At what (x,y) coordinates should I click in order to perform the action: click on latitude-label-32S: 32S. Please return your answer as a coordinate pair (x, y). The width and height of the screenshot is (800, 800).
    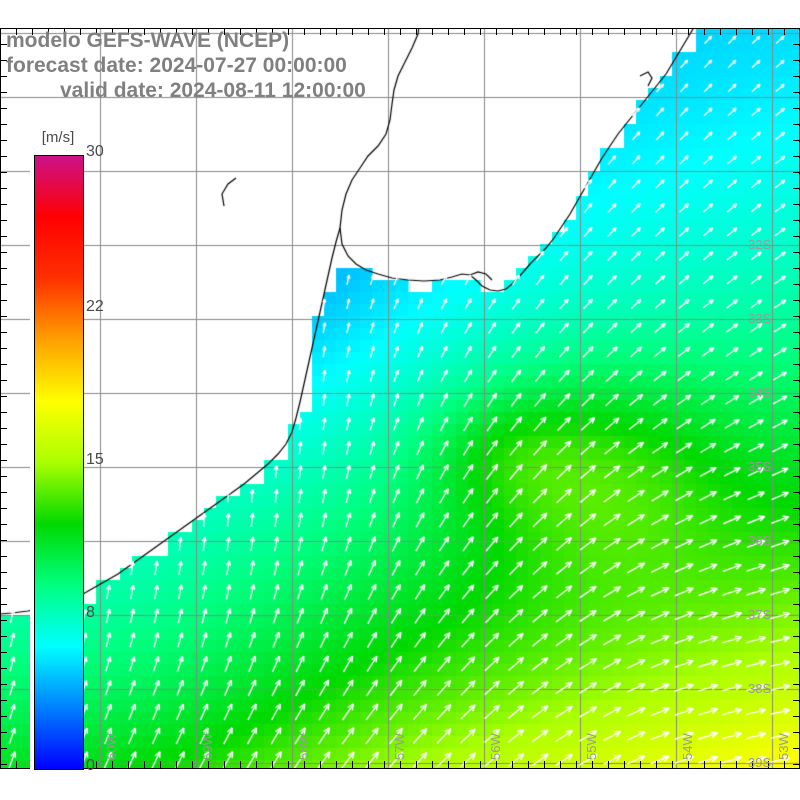
    Looking at the image, I should click on (760, 244).